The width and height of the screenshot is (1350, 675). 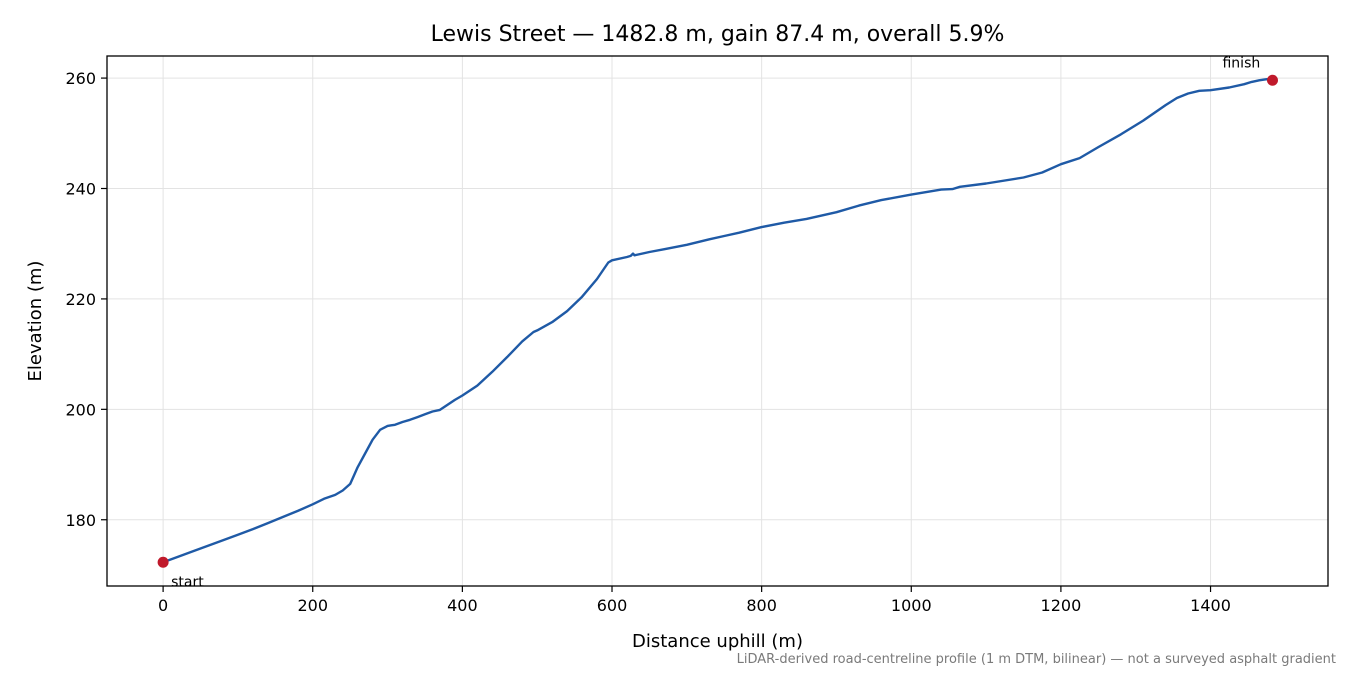 I want to click on x-tick-label: 800, so click(x=761, y=605).